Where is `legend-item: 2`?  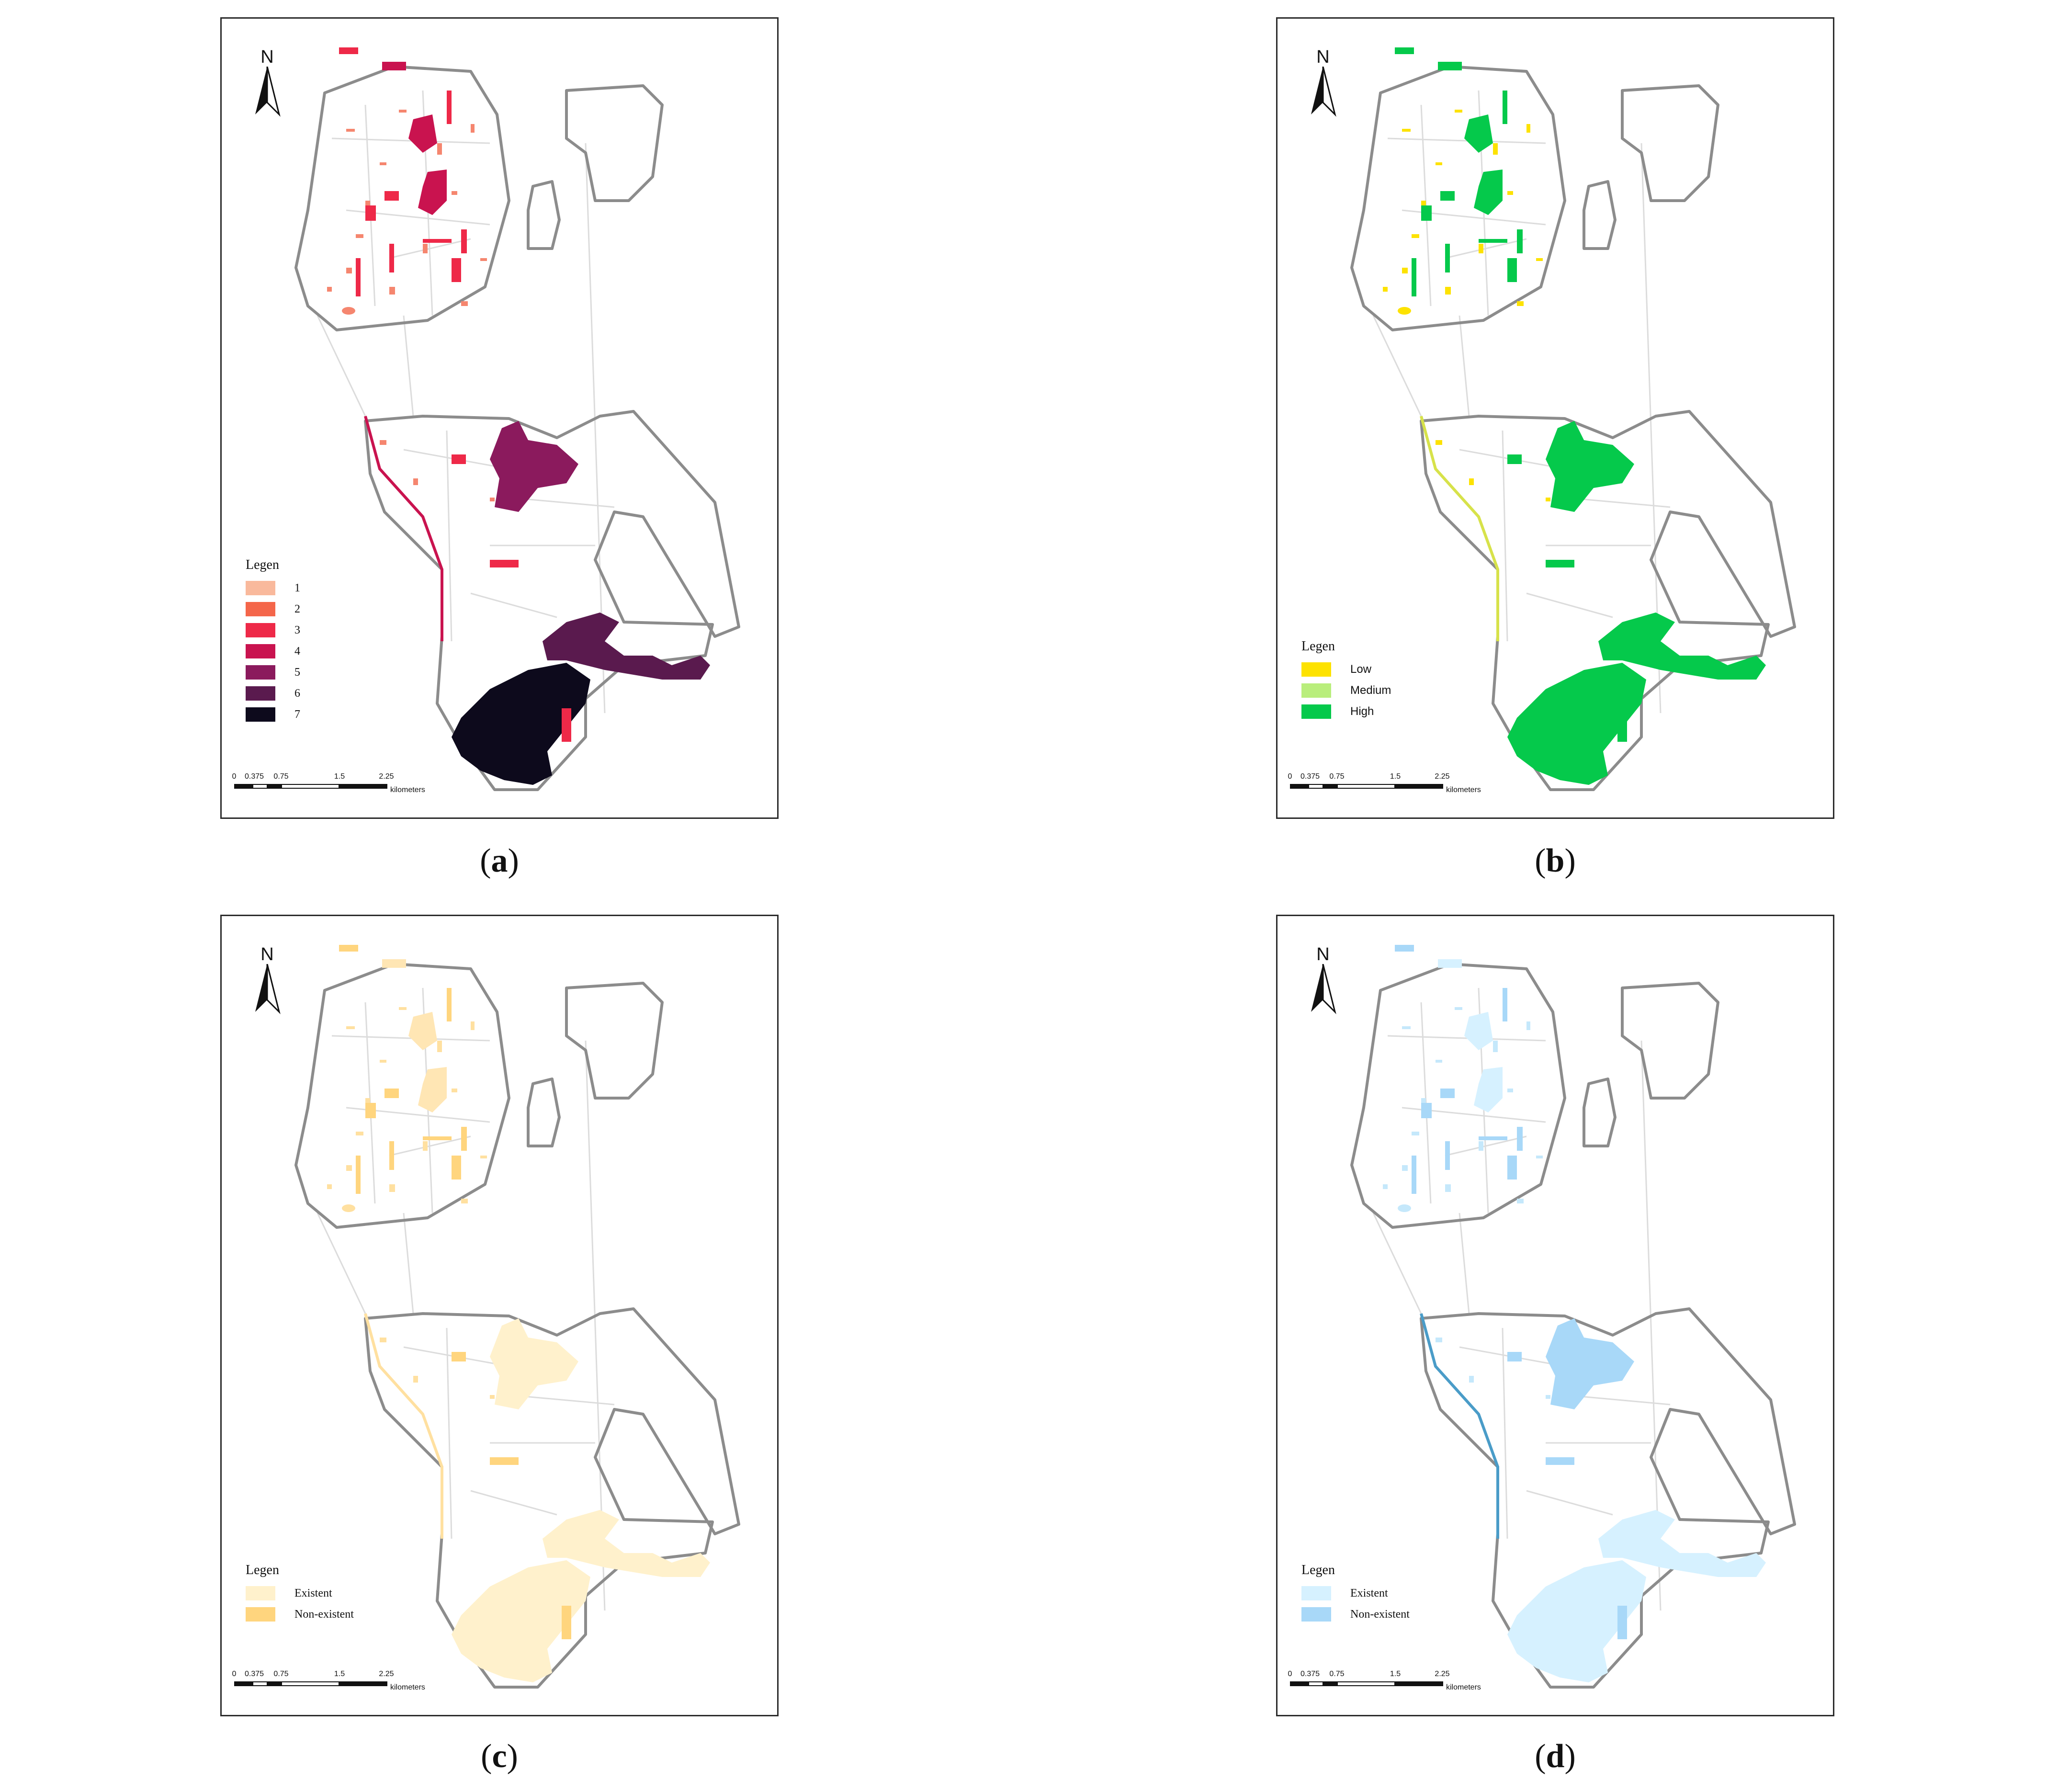
legend-item: 2 is located at coordinates (273, 609).